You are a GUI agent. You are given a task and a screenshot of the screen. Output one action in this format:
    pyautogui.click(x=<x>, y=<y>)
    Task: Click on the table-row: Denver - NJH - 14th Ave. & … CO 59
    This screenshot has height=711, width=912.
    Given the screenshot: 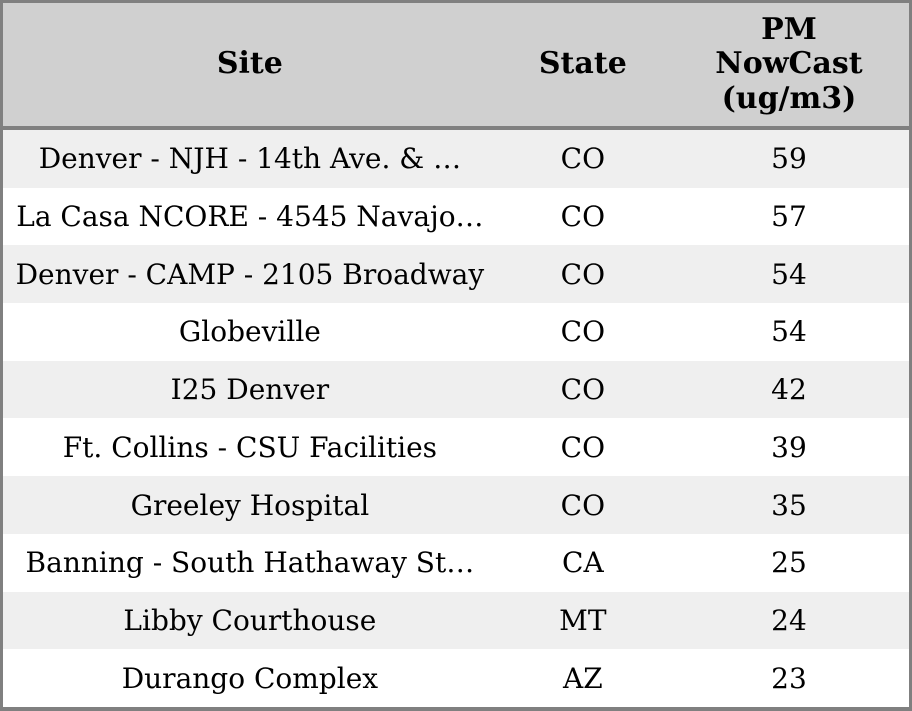 What is the action you would take?
    pyautogui.click(x=456, y=158)
    